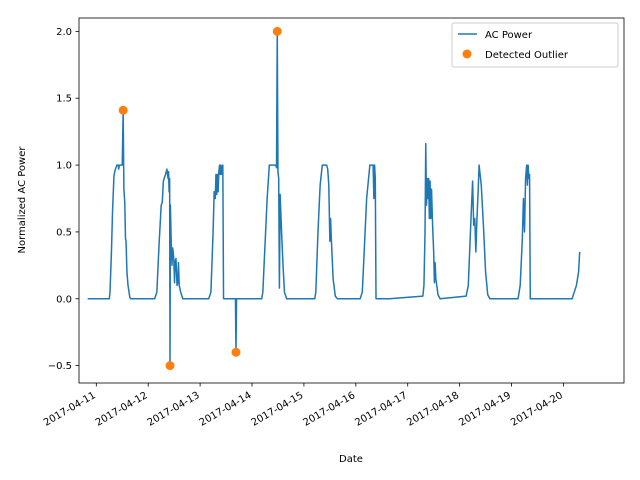 Image resolution: width=640 pixels, height=480 pixels. What do you see at coordinates (351, 459) in the screenshot?
I see `x-axis-label: Date` at bounding box center [351, 459].